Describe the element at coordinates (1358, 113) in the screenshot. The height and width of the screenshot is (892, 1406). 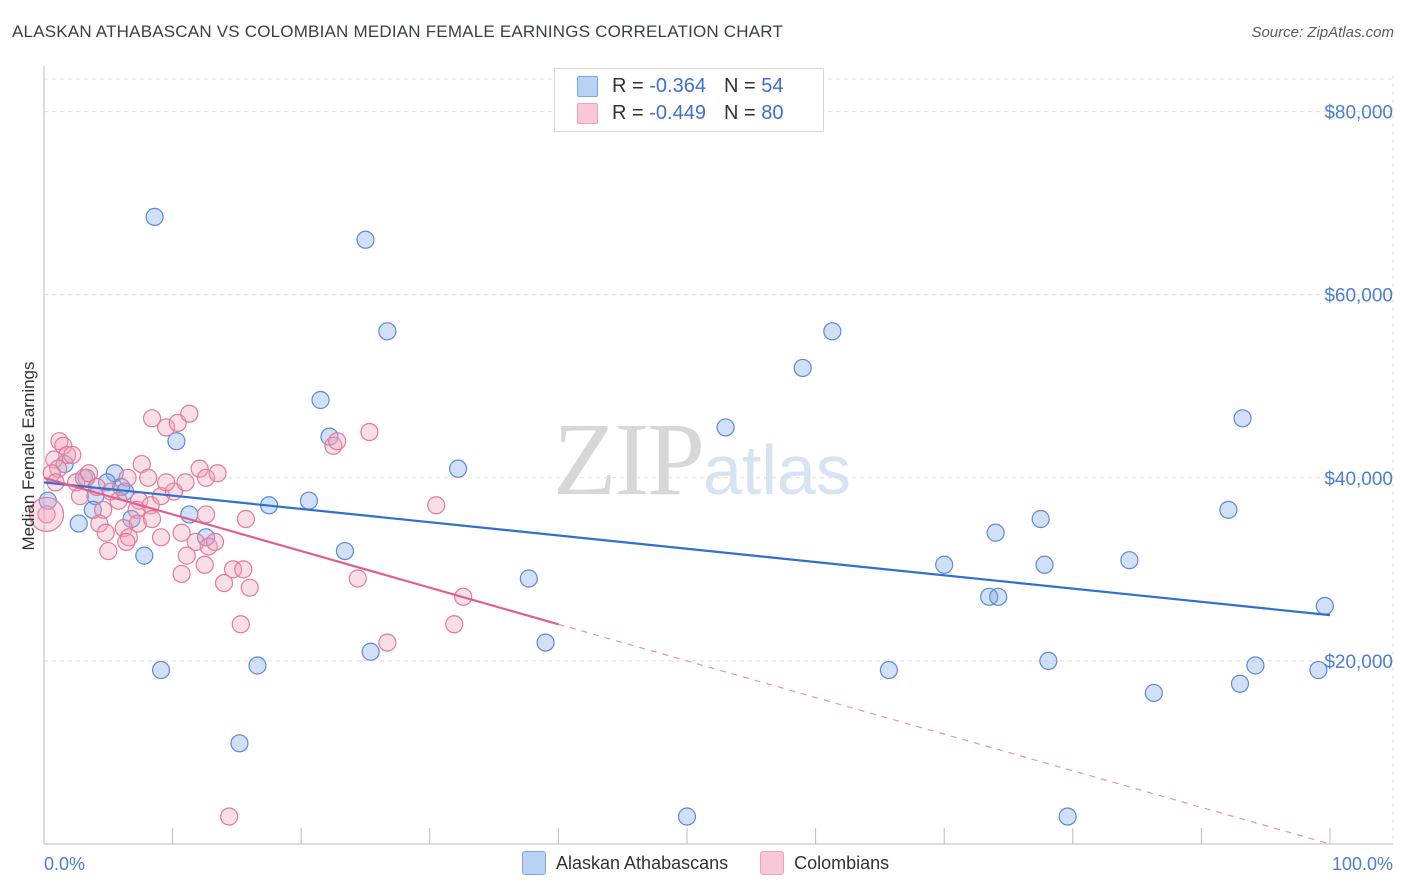
I see `y-tick-label: $80,000` at that location.